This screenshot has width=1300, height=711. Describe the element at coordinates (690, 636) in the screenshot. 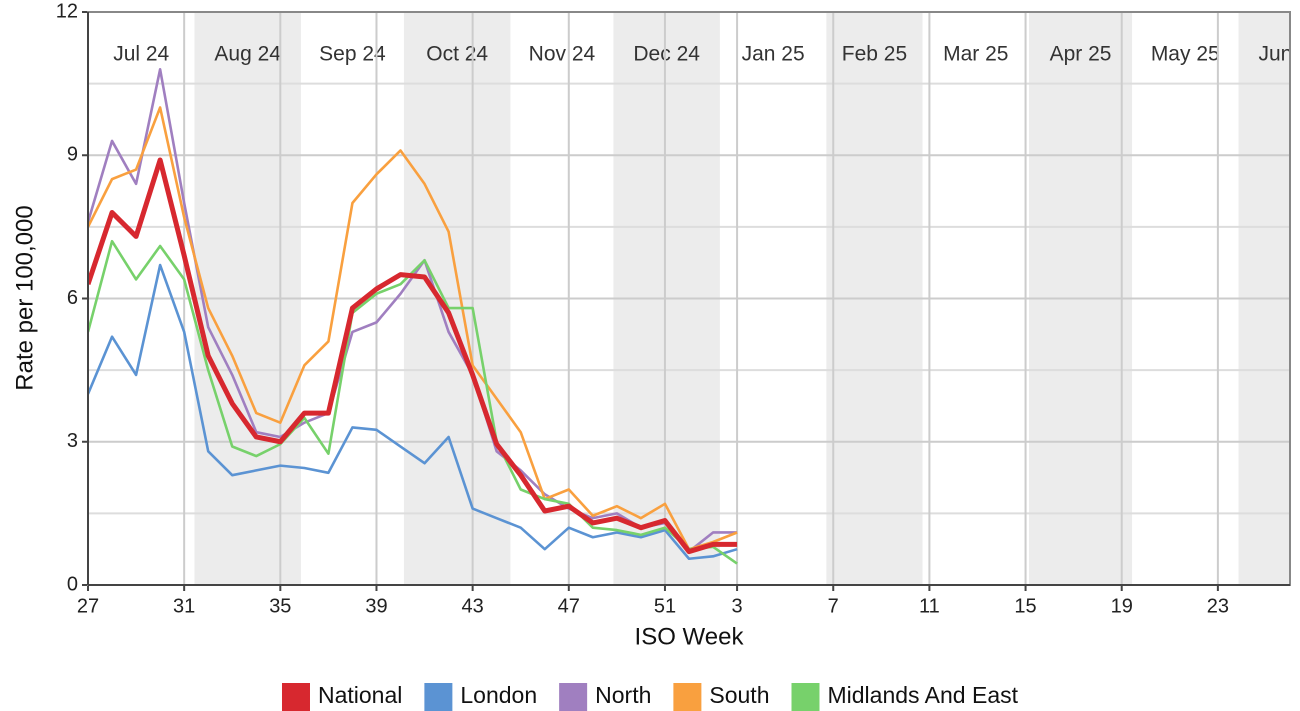

I see `x-axis-title: ISO Week` at that location.